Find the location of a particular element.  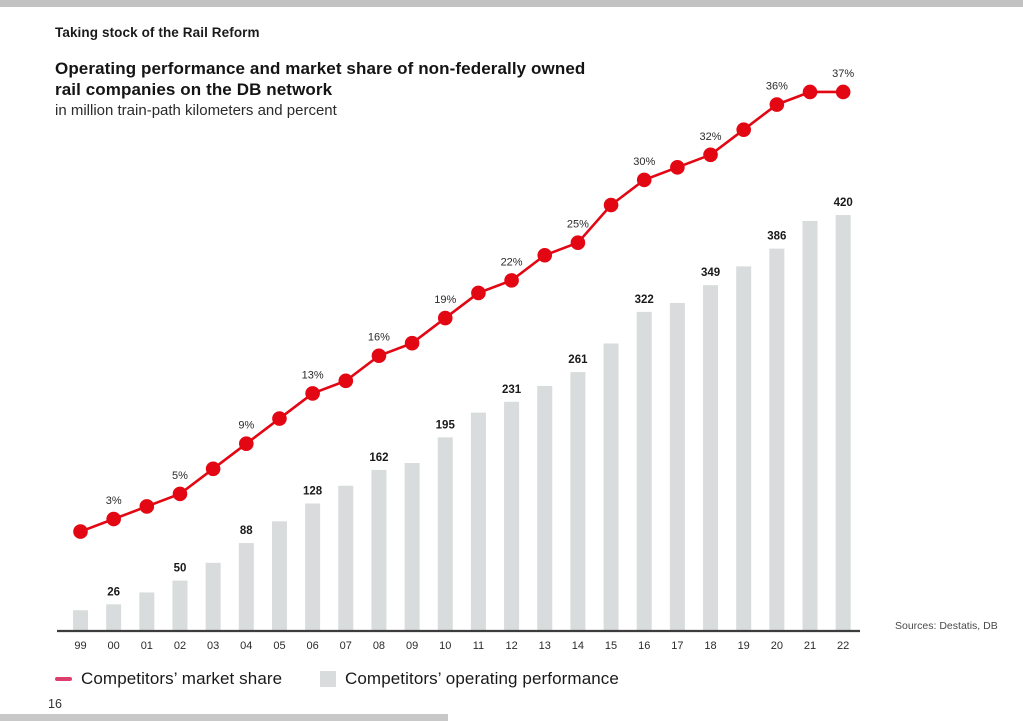

x-tick-05: 05 is located at coordinates (279, 646).